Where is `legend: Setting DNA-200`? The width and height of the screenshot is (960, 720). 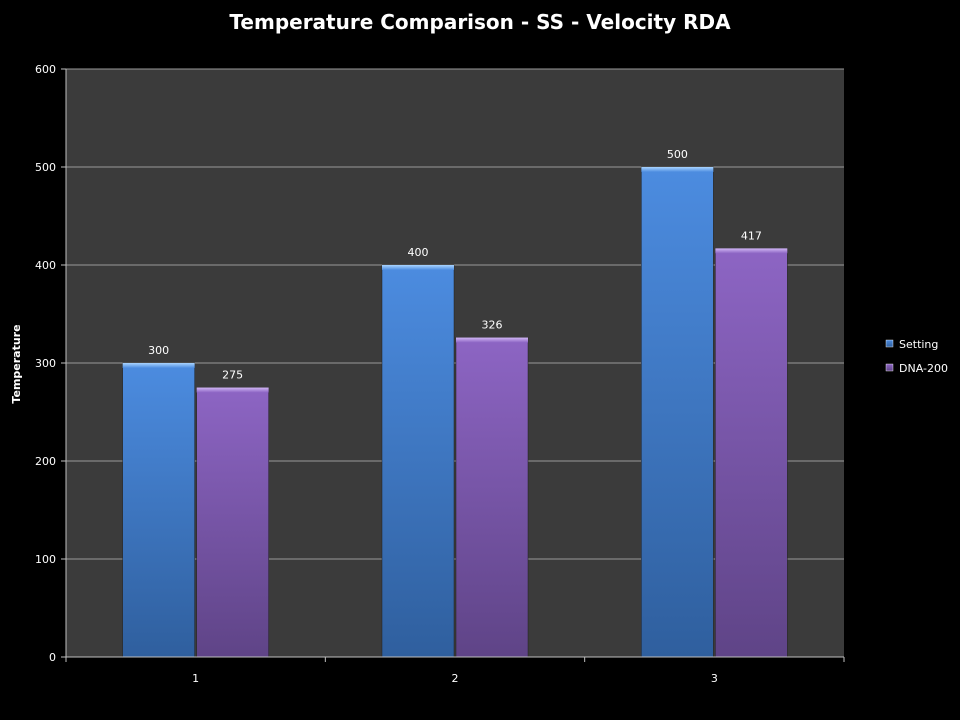
legend: Setting DNA-200 is located at coordinates (916, 356).